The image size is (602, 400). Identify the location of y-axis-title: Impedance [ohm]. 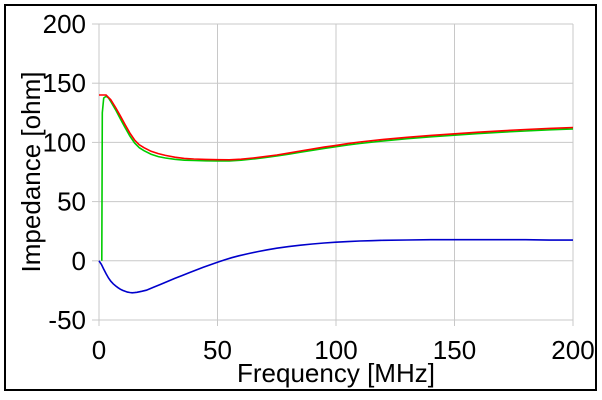
(31, 172).